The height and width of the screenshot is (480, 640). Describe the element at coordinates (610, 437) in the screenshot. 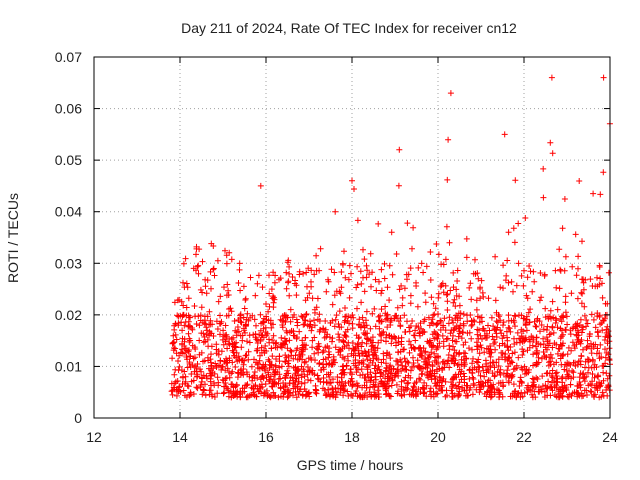

I see `x-tick-label: 24` at that location.